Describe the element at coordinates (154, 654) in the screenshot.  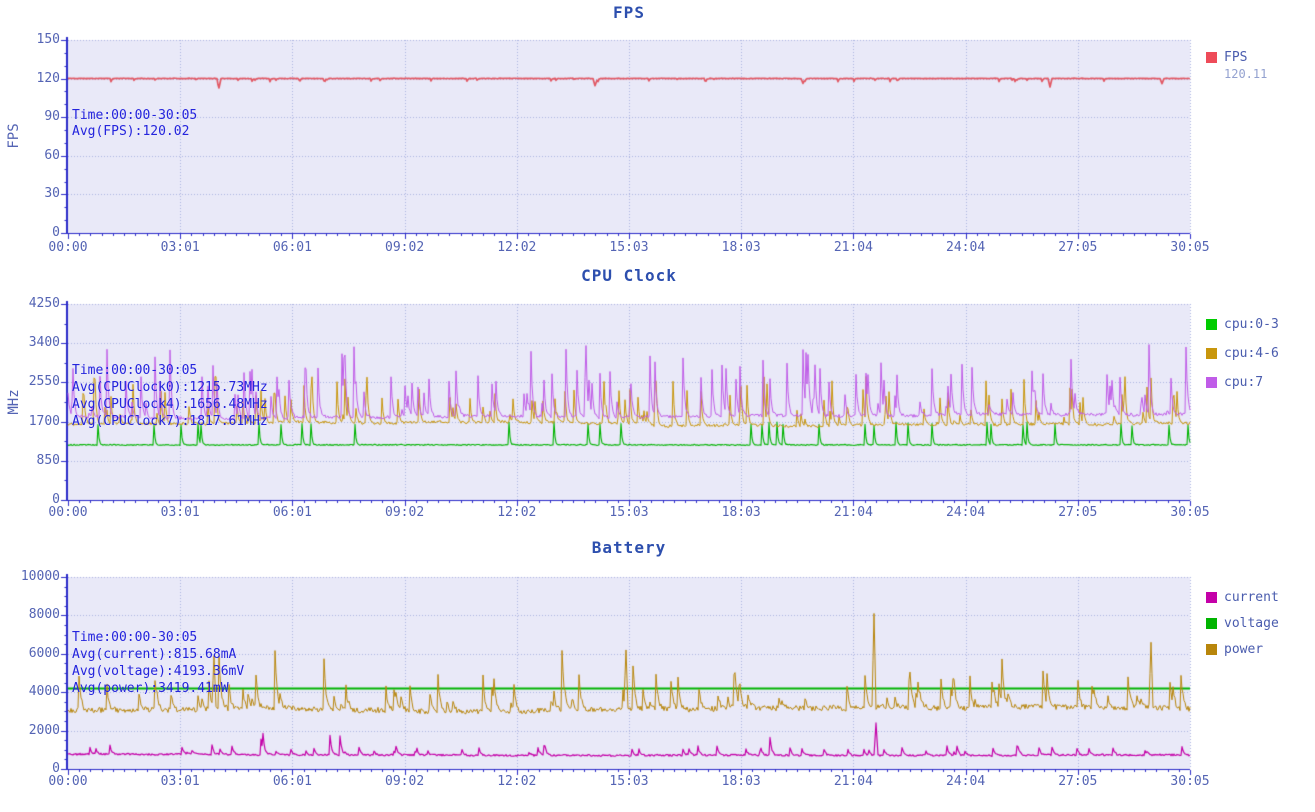
I see `annotation-line: Avg(current):815.68mA` at that location.